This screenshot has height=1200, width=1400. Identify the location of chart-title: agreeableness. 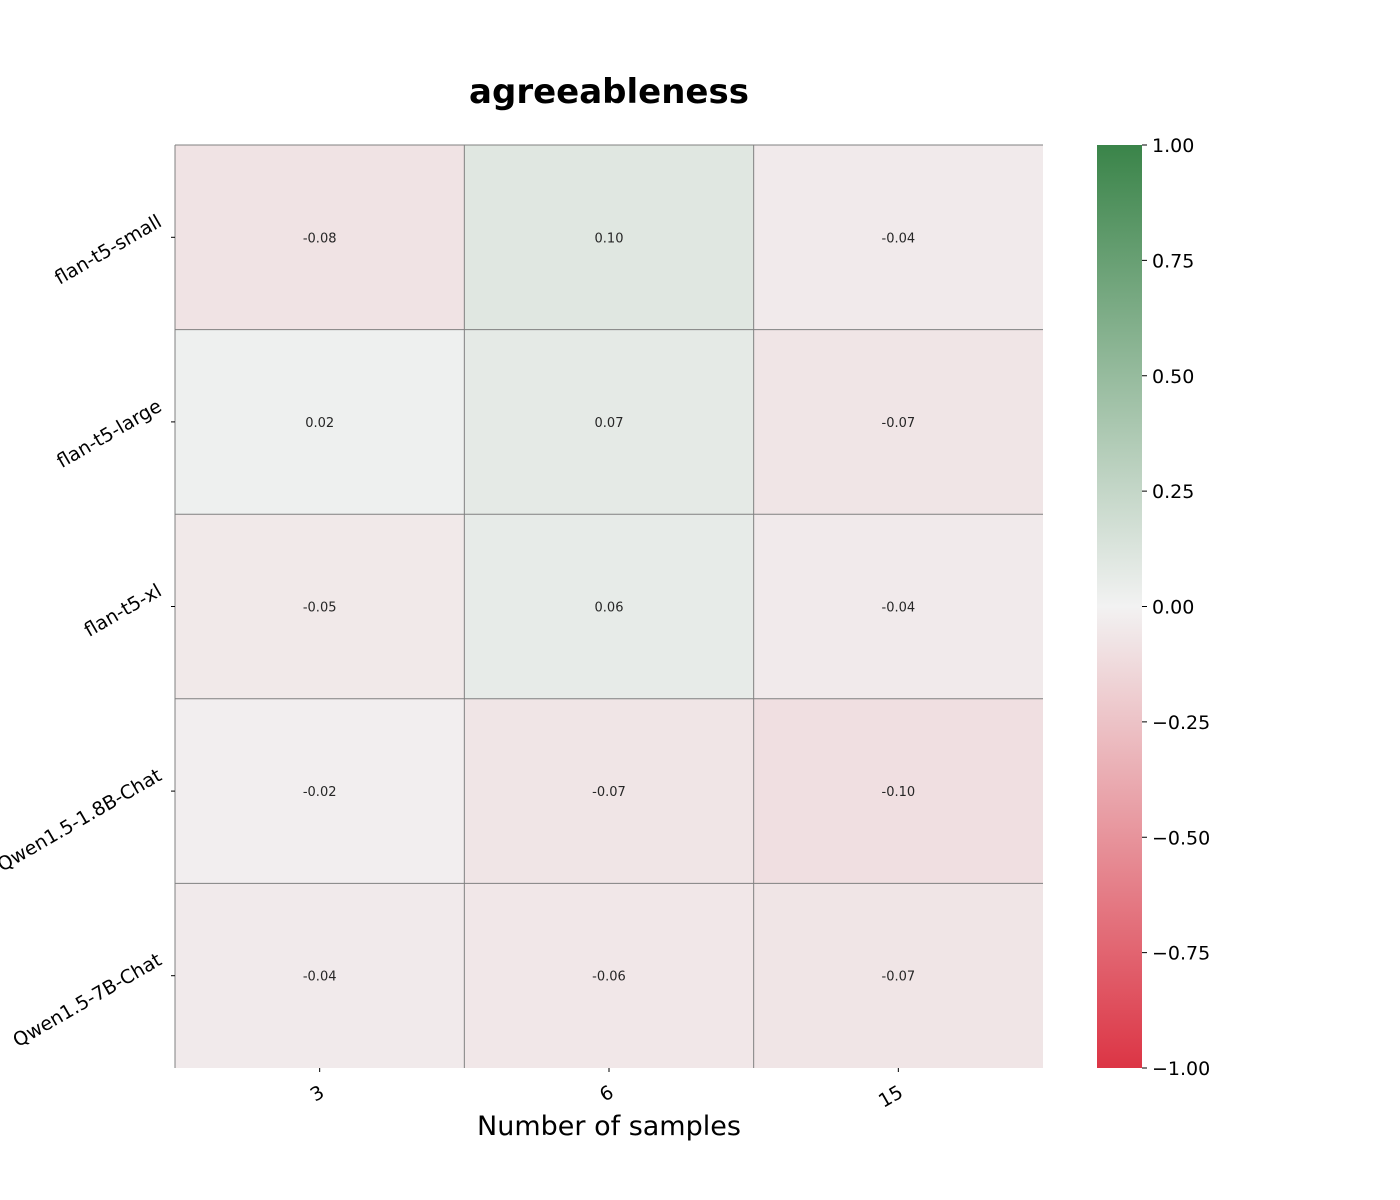
(609, 92).